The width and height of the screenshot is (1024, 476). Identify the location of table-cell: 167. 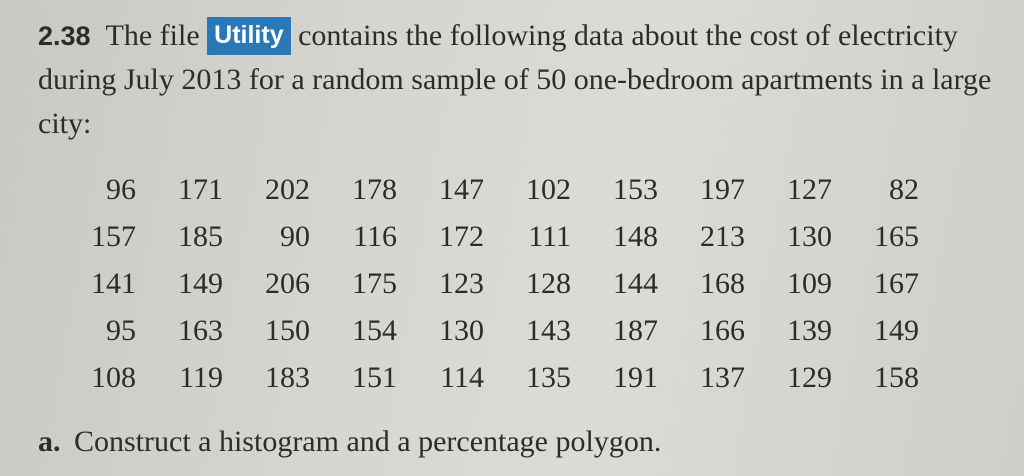
(896, 283).